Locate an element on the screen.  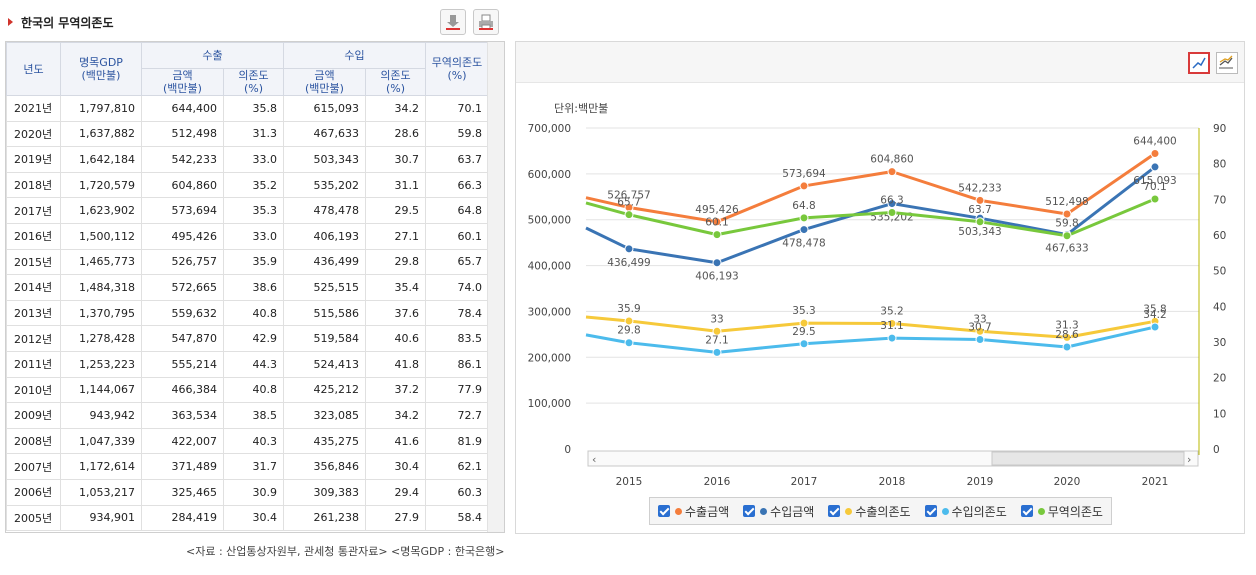
legend-item: 무역의존도 is located at coordinates (1061, 511).